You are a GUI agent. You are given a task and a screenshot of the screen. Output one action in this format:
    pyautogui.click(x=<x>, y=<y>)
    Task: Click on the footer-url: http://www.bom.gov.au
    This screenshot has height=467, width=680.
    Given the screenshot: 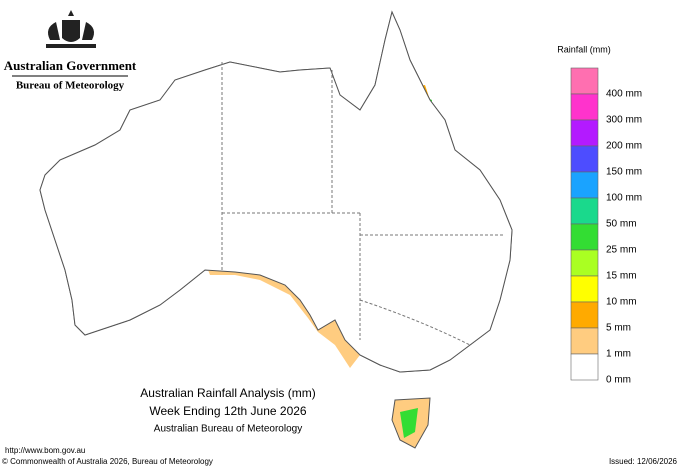 What is the action you would take?
    pyautogui.click(x=45, y=450)
    